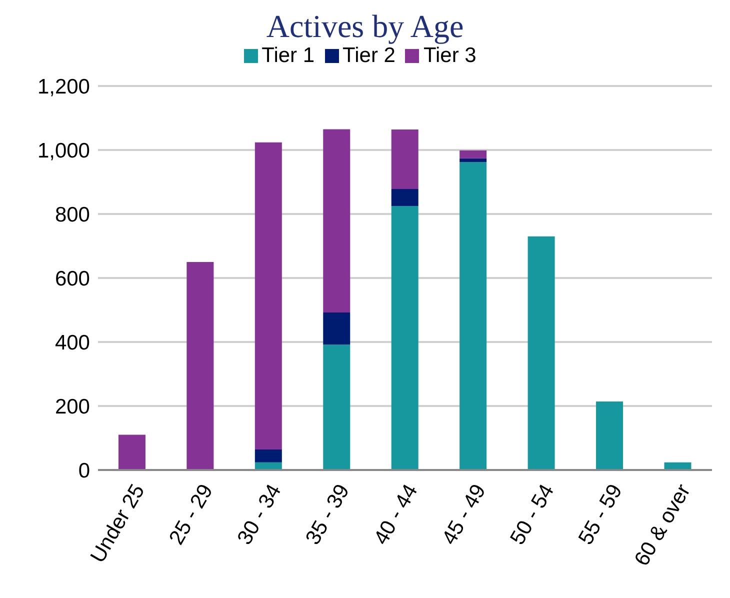 The height and width of the screenshot is (598, 730). I want to click on y-tick-label: 200, so click(72, 406).